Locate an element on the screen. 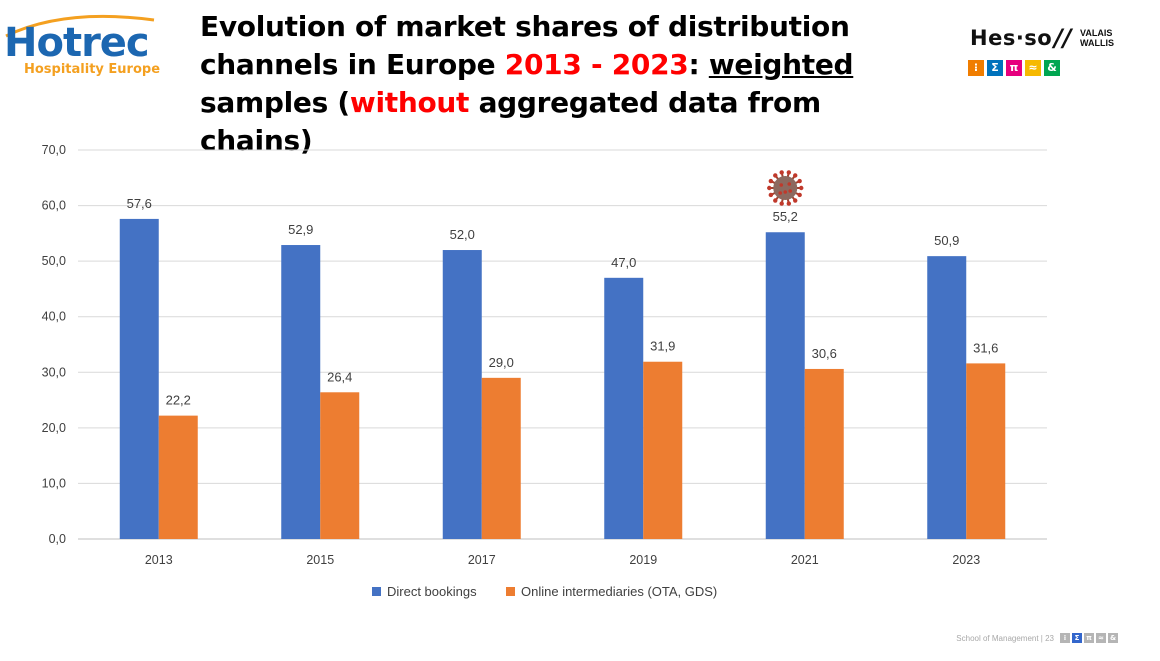 The width and height of the screenshot is (1160, 661). data-label: 52,9 is located at coordinates (300, 229).